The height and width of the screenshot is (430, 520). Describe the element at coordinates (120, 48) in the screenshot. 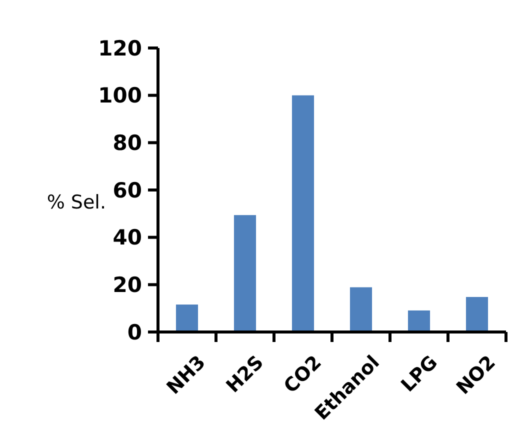

I see `y-tick-label: 120` at that location.